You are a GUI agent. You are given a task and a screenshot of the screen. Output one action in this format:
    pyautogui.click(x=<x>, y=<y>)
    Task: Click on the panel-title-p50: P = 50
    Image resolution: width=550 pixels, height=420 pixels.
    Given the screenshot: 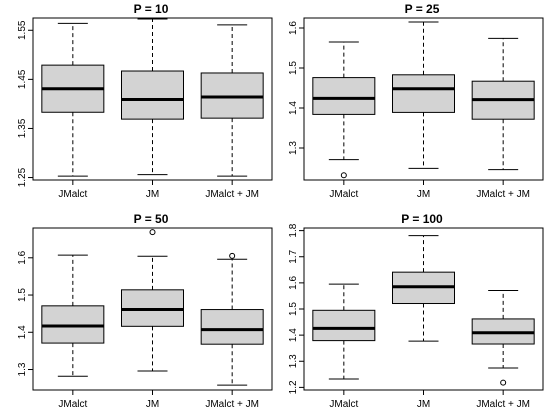 What is the action you would take?
    pyautogui.click(x=151, y=219)
    